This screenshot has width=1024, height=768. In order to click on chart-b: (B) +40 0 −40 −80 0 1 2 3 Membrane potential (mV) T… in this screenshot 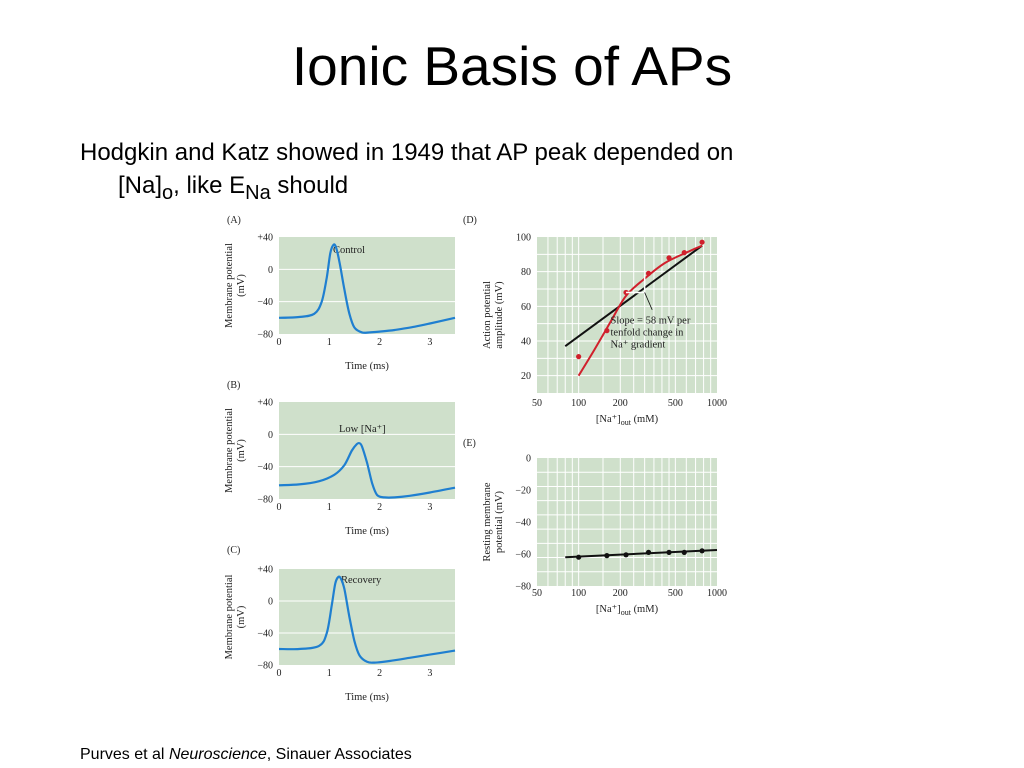, I will do `click(340, 458)`.